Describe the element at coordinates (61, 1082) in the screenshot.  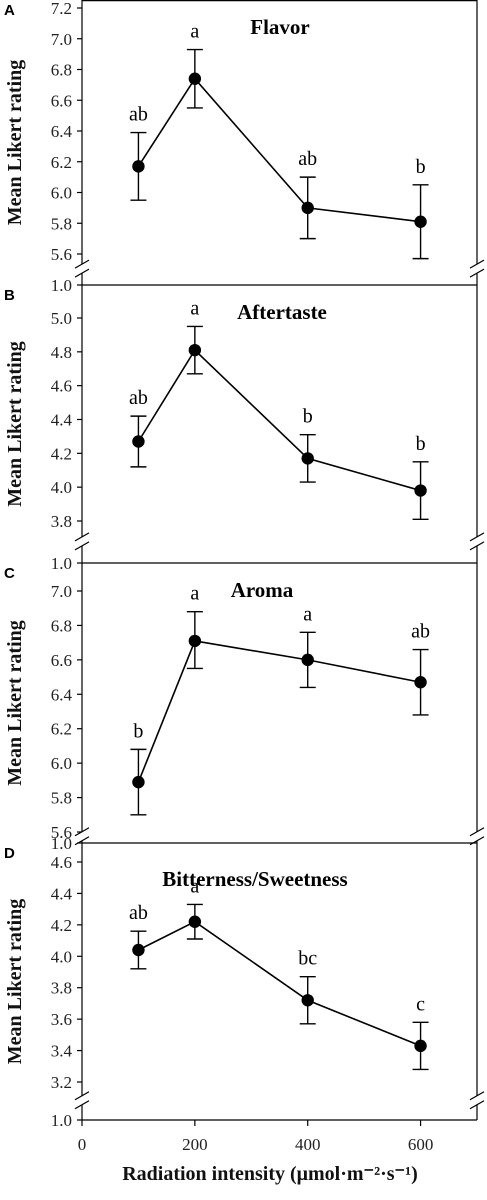
I see `y-tick-label: 3.2` at that location.